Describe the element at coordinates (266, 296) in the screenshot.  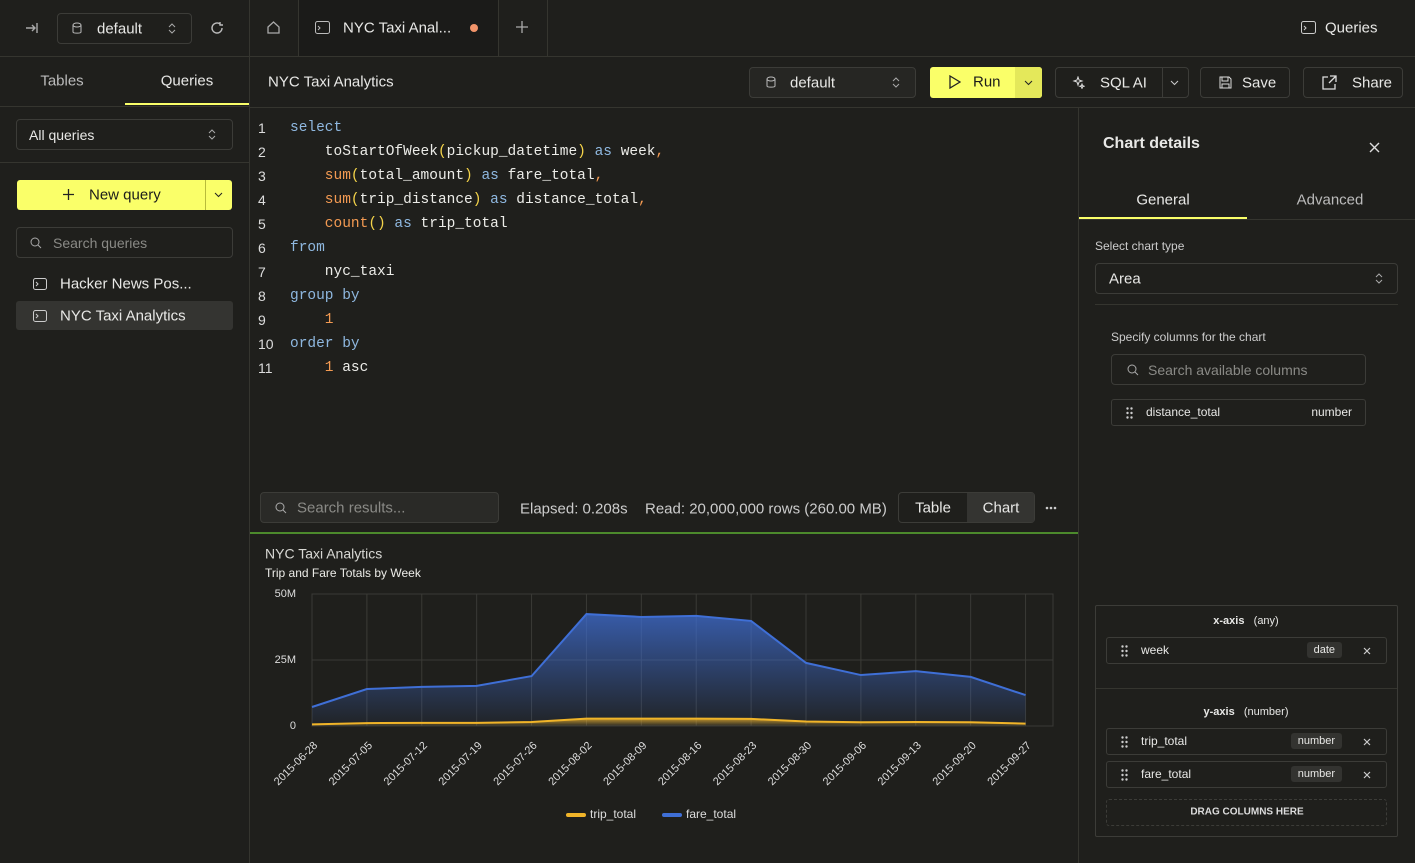
I see `line-number: 8` at that location.